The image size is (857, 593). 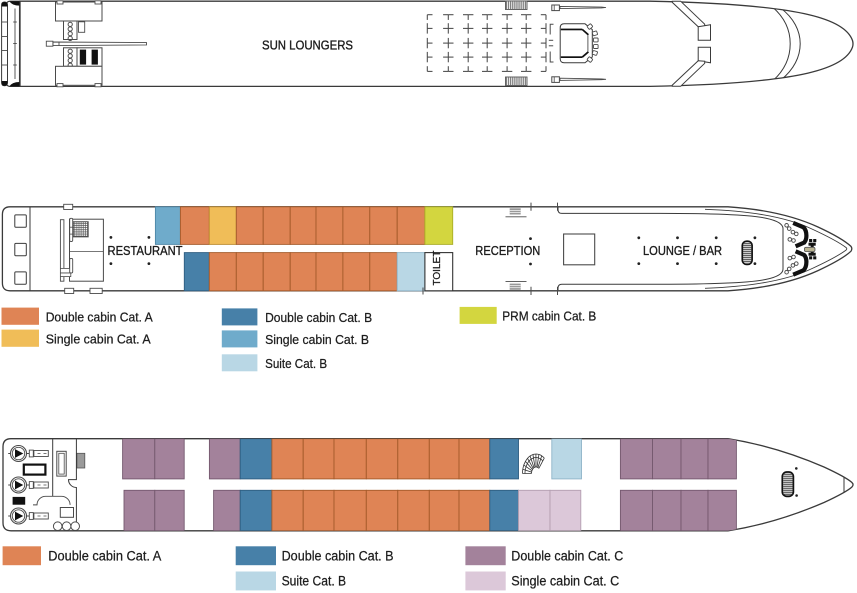 I want to click on svg-text: TOILET, so click(x=437, y=268).